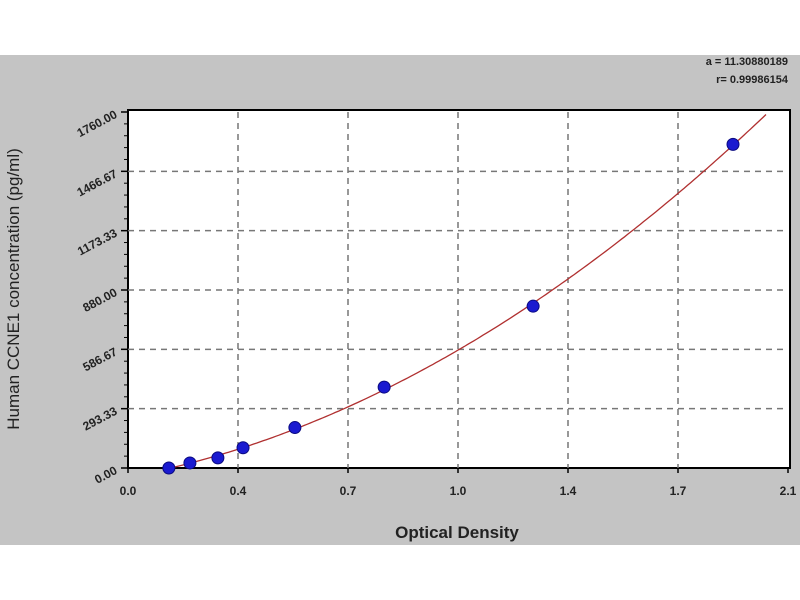 The image size is (800, 600). Describe the element at coordinates (457, 532) in the screenshot. I see `x-axis-label: Optical Density` at that location.